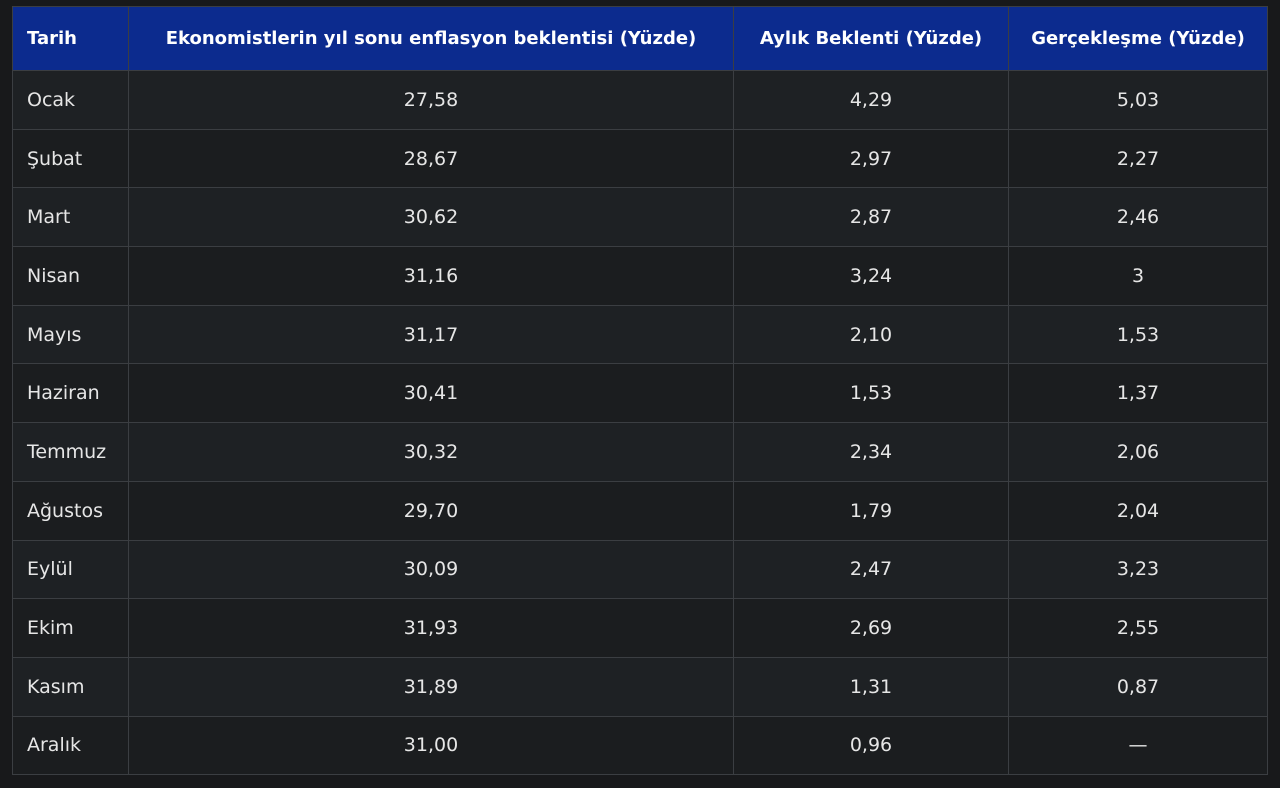  Describe the element at coordinates (431, 510) in the screenshot. I see `value-cell: 29,70` at that location.